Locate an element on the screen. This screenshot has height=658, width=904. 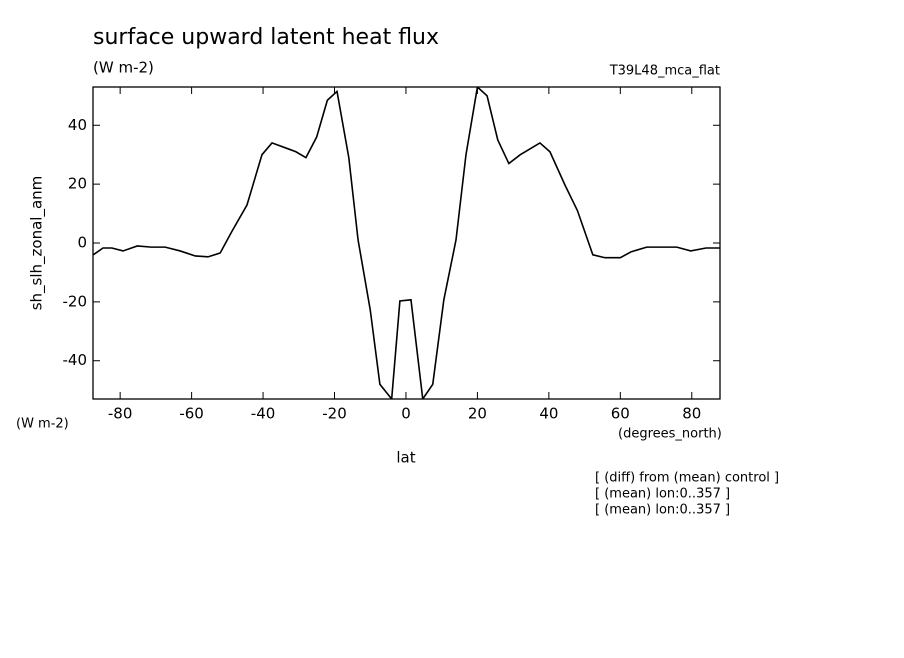
y-units: (W m-2) is located at coordinates (42, 424).